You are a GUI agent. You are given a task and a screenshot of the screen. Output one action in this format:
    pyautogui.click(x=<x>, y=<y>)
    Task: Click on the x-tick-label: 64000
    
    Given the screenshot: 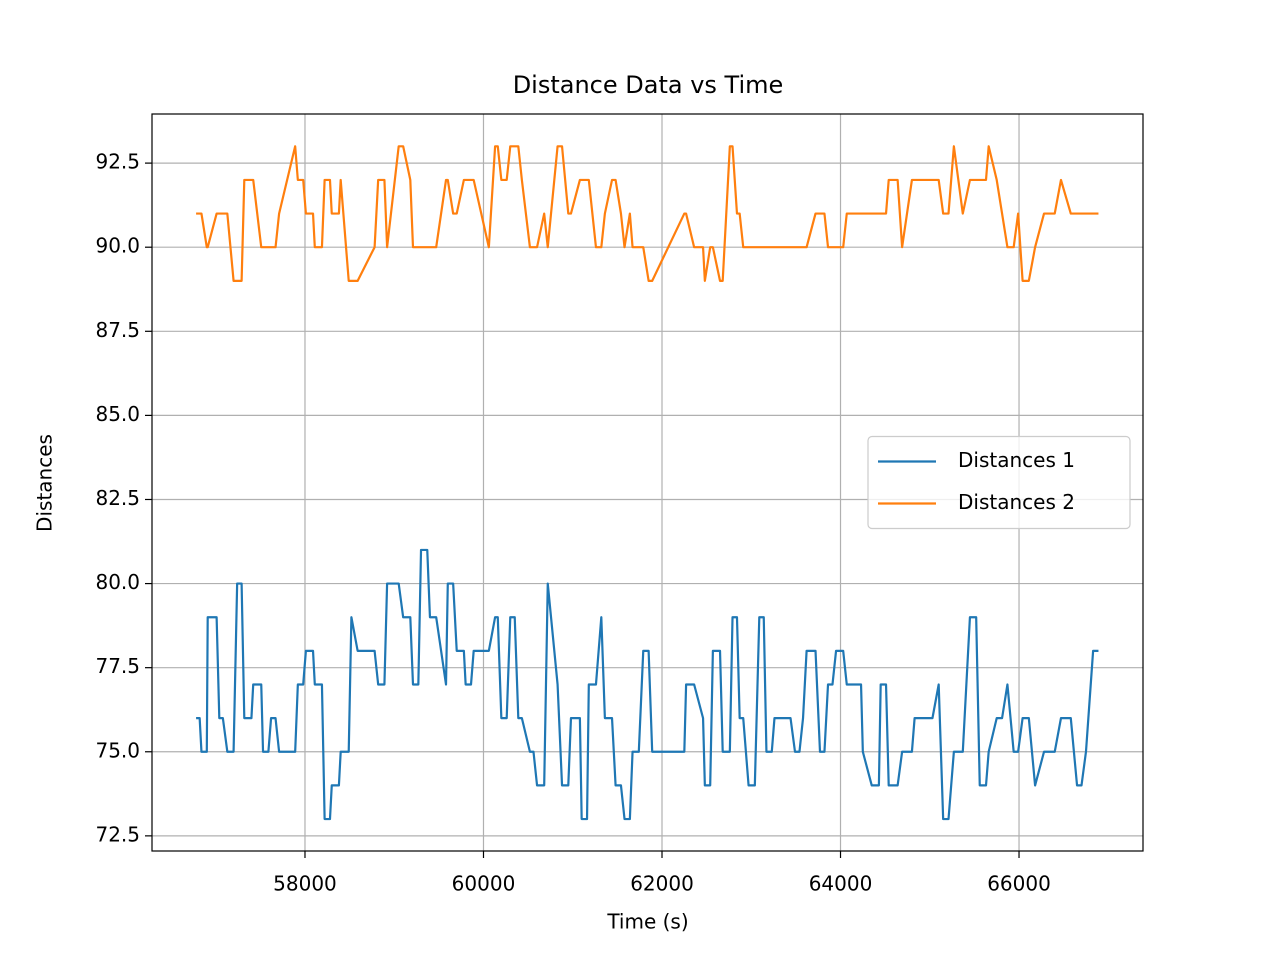 What is the action you would take?
    pyautogui.click(x=841, y=884)
    